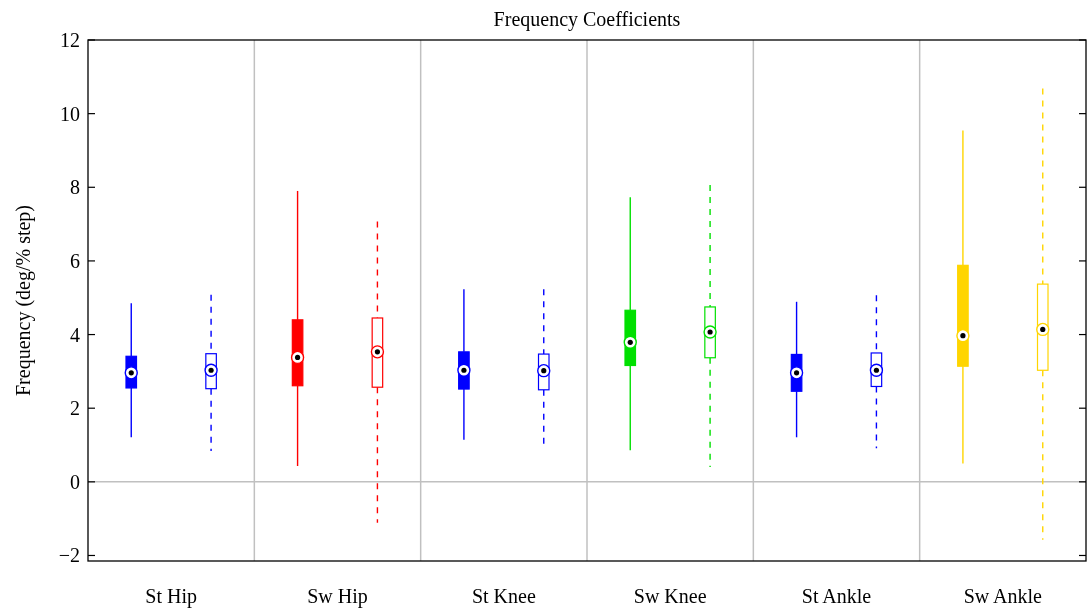 Image resolution: width=1090 pixels, height=613 pixels. What do you see at coordinates (69, 555) in the screenshot?
I see `y-tick-label: −2` at bounding box center [69, 555].